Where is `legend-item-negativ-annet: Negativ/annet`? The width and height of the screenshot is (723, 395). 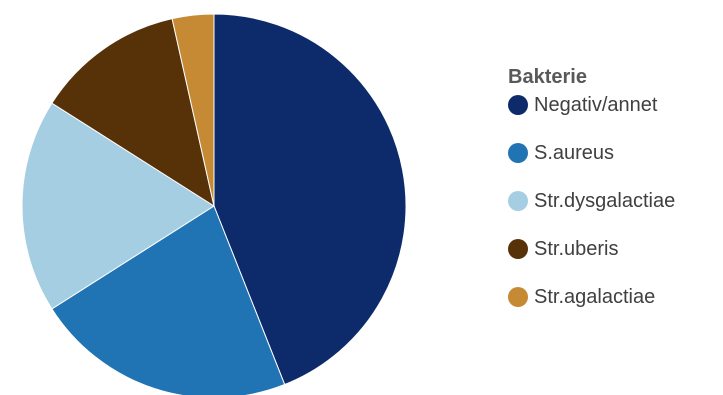
legend-item-negativ-annet: Negativ/annet is located at coordinates (615, 105).